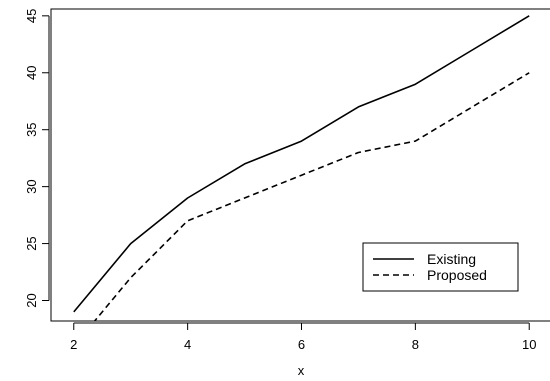  I want to click on y-axis: 20 25 30 35 40 45, so click(37, 158).